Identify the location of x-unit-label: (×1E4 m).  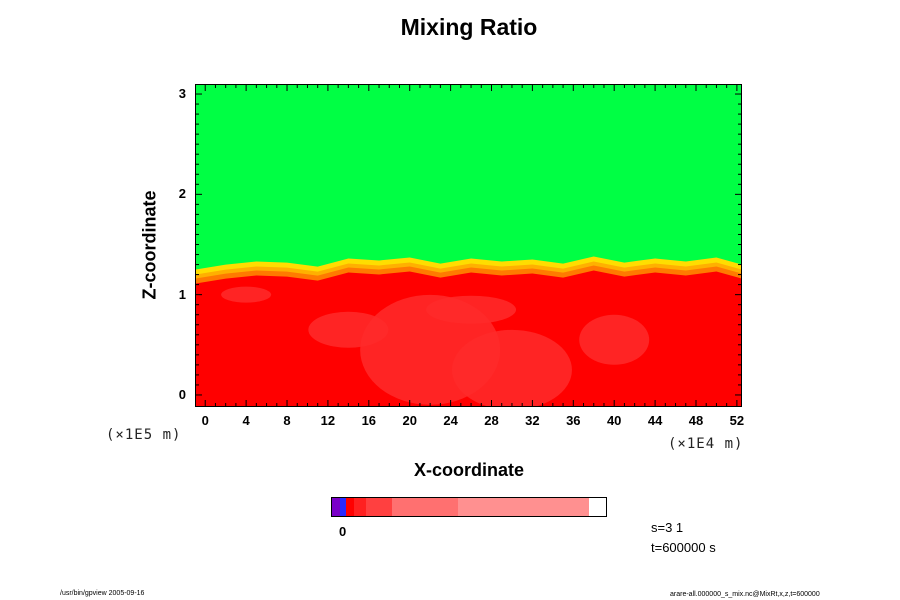
(706, 444).